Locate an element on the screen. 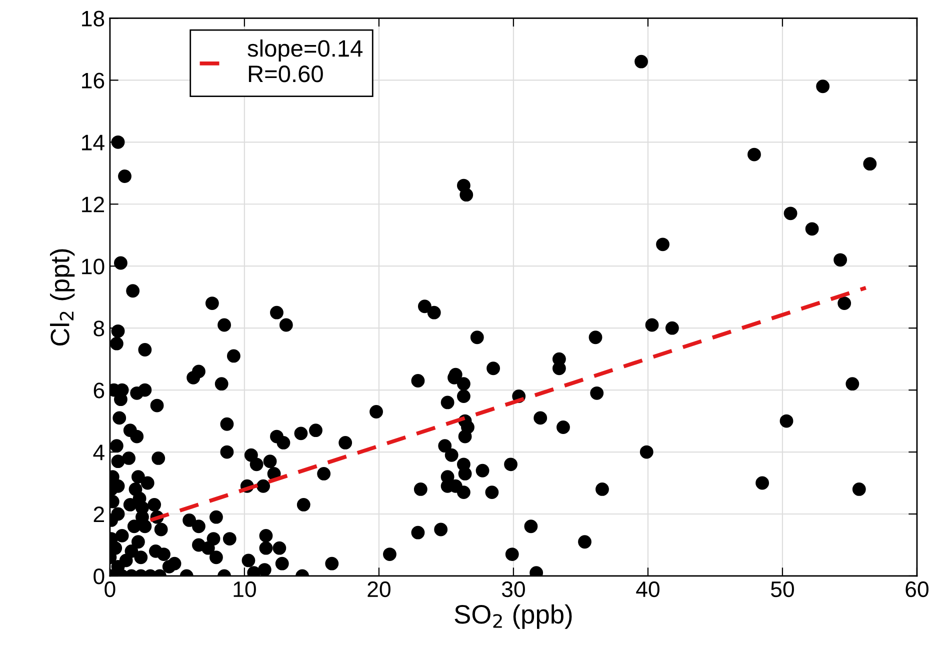 Image resolution: width=943 pixels, height=672 pixels. y-tick-label: 14 is located at coordinates (93, 142).